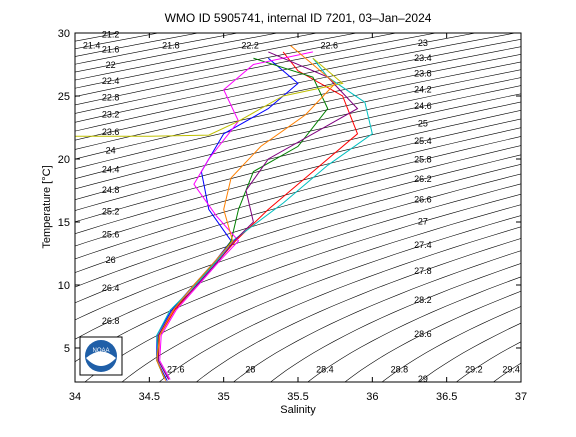 The height and width of the screenshot is (437, 576). What do you see at coordinates (423, 123) in the screenshot?
I see `contour-label: 25` at bounding box center [423, 123].